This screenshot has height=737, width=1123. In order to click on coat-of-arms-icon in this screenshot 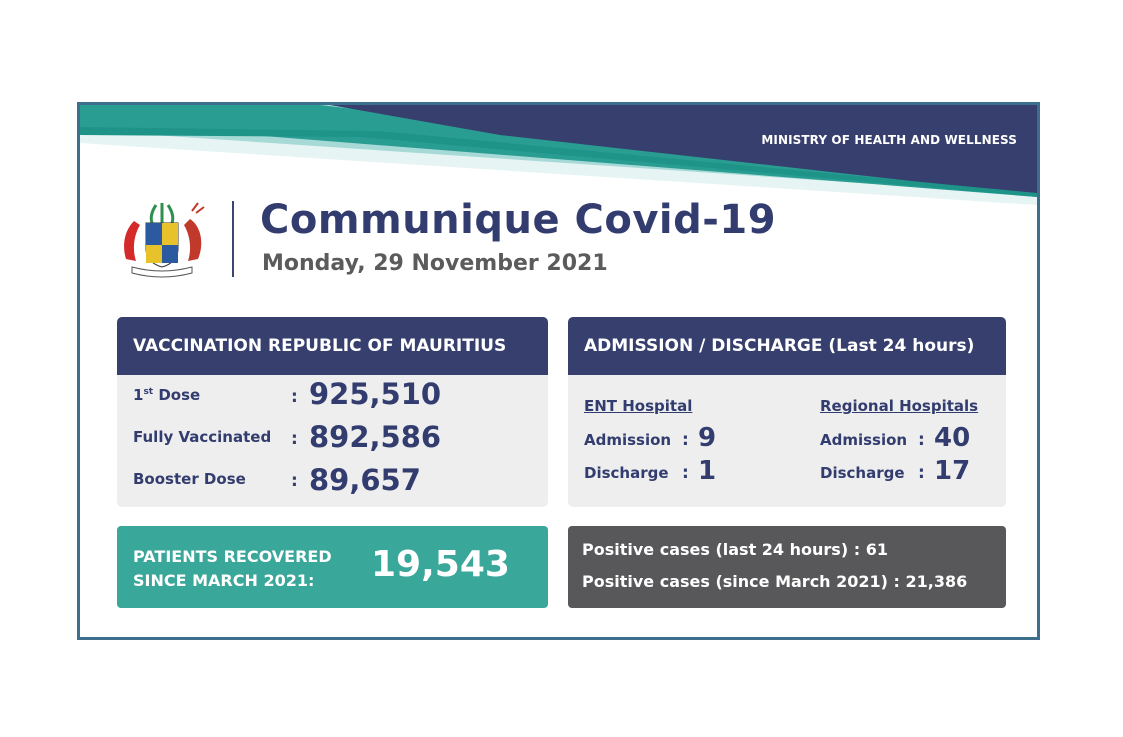, I will do `click(164, 240)`.